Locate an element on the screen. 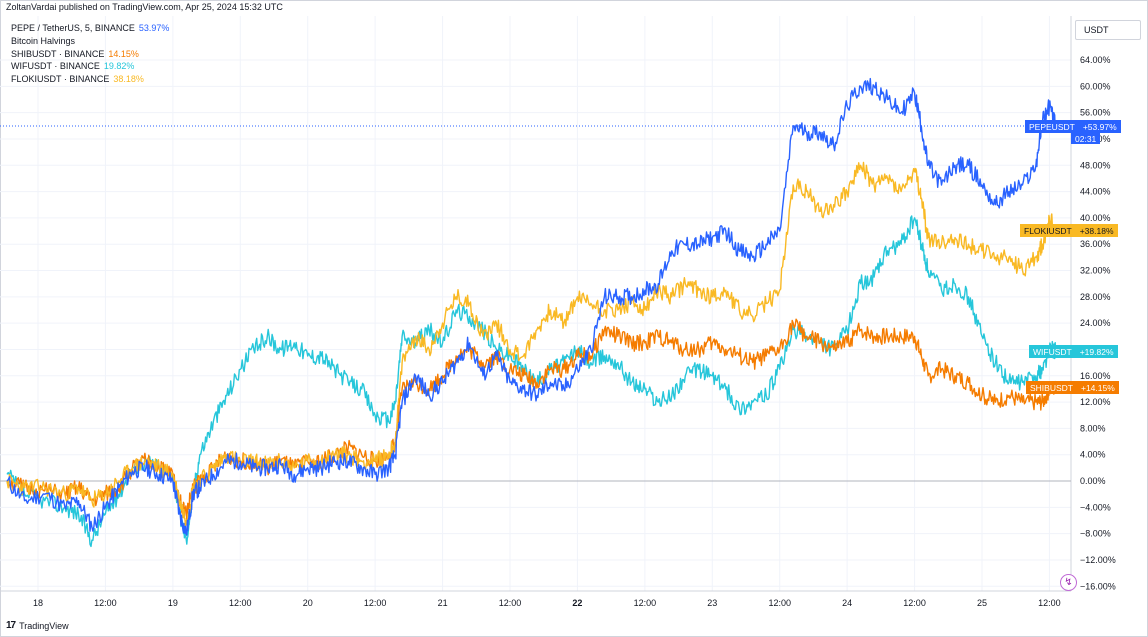 The image size is (1148, 637). legend-wif-value: 19.82% is located at coordinates (119, 66).